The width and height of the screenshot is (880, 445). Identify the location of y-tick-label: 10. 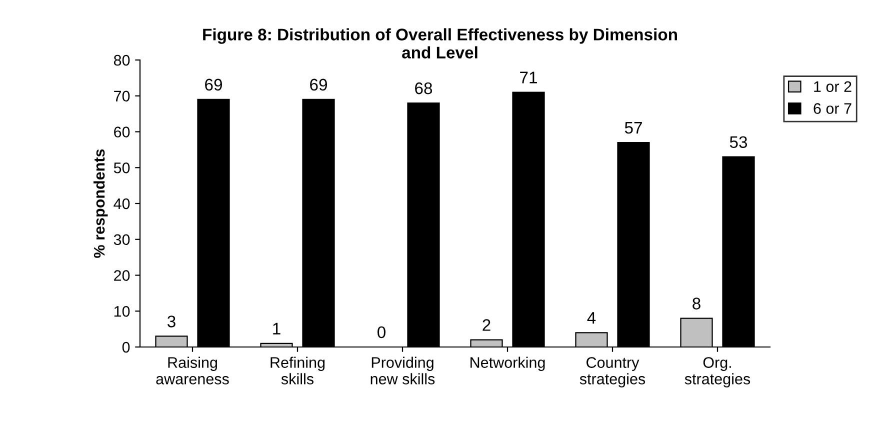
(122, 311).